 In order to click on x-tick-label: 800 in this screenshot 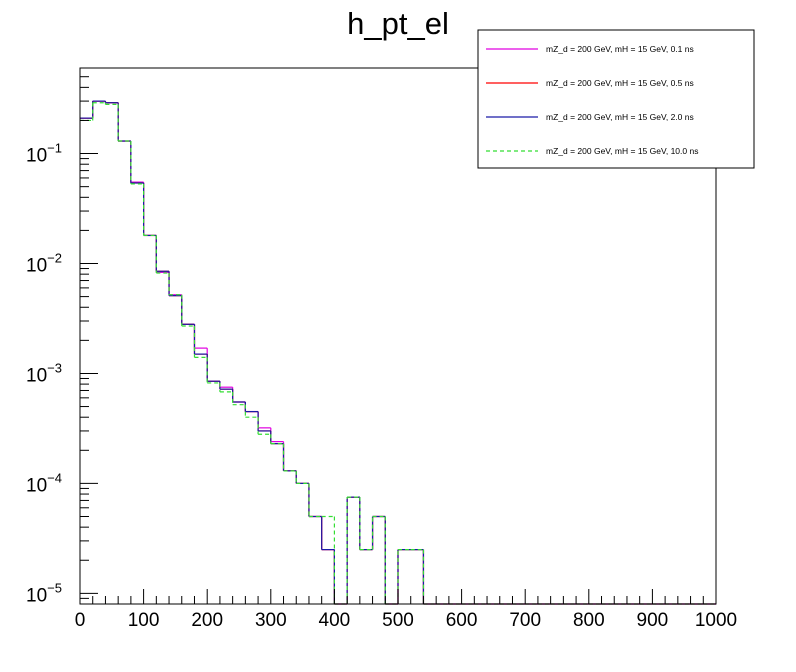, I will do `click(589, 620)`.